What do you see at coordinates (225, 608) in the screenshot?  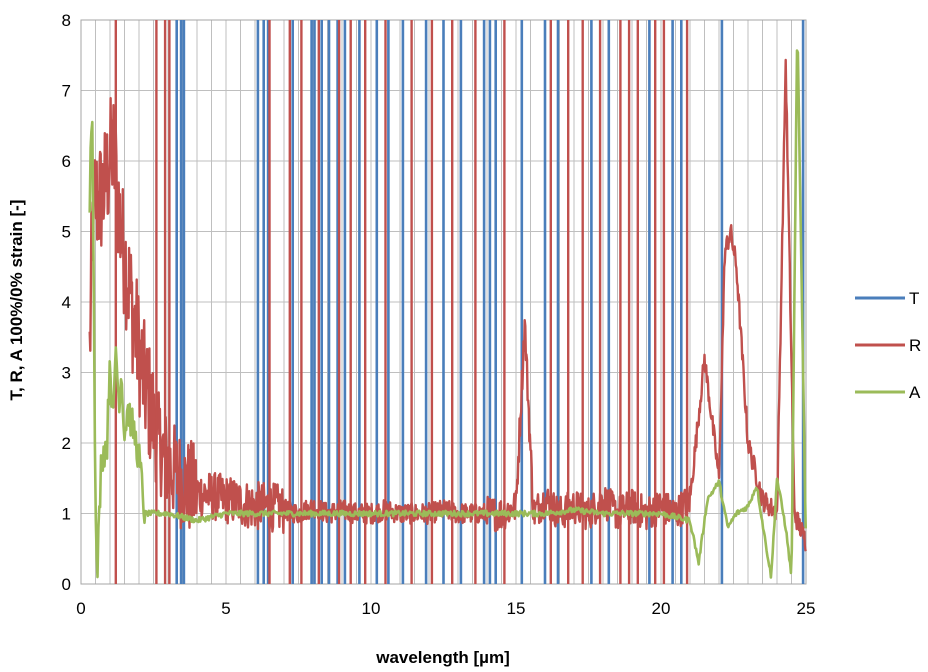 I see `x-tick-label: 5` at bounding box center [225, 608].